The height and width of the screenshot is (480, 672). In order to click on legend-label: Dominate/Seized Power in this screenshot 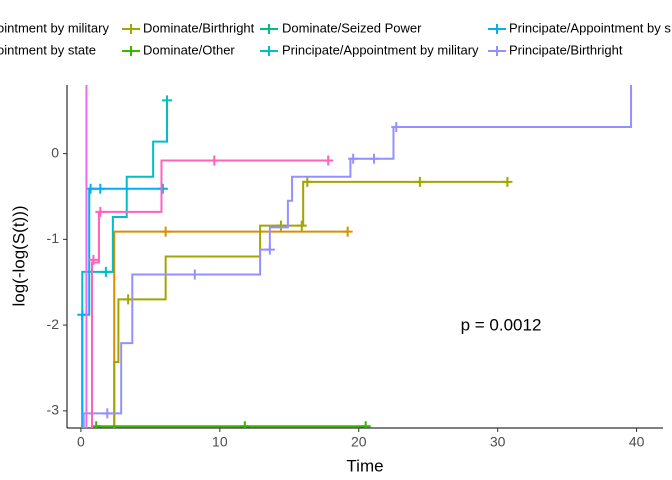, I will do `click(352, 27)`.